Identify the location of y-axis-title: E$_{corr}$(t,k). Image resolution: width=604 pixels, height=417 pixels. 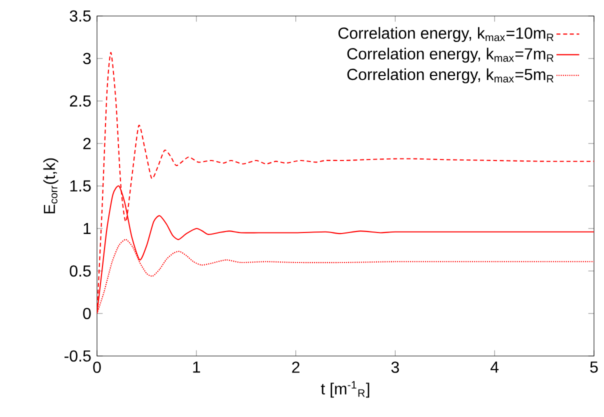
(50, 186).